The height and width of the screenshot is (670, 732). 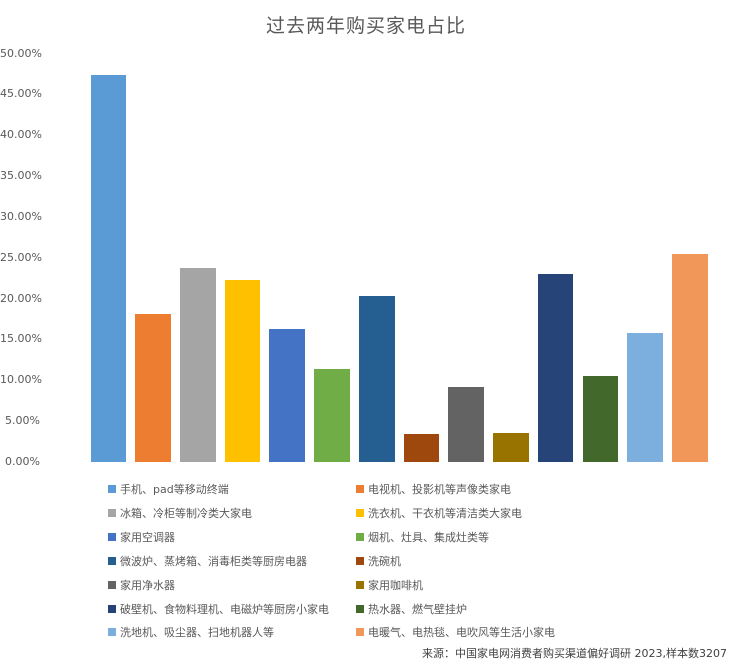 I want to click on y-axis-tick-label: 20.00%, so click(x=21, y=298).